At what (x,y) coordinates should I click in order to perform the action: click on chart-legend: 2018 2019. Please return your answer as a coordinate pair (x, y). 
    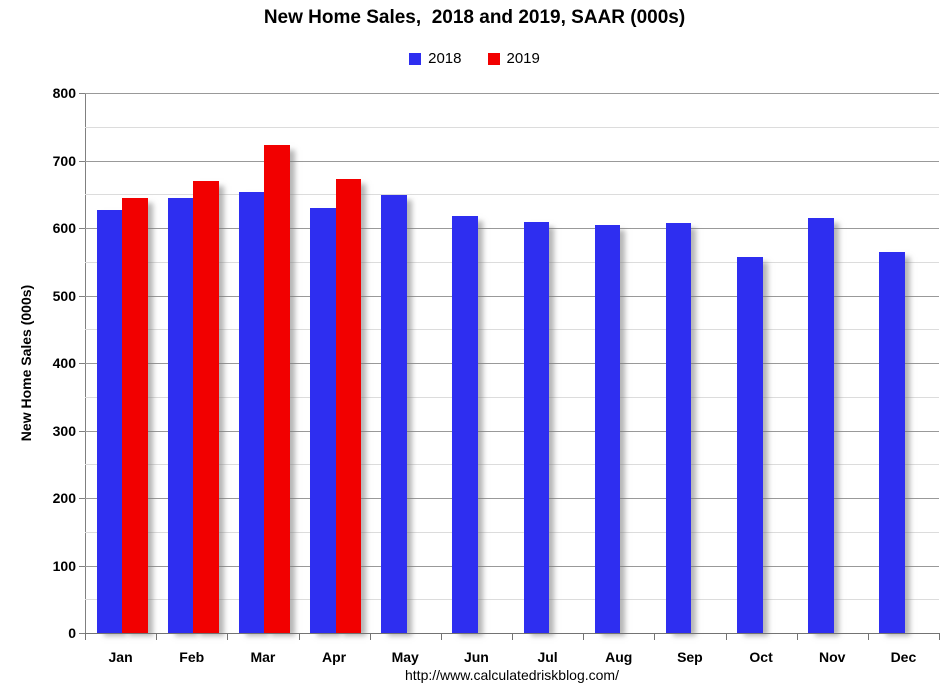
    Looking at the image, I should click on (474, 58).